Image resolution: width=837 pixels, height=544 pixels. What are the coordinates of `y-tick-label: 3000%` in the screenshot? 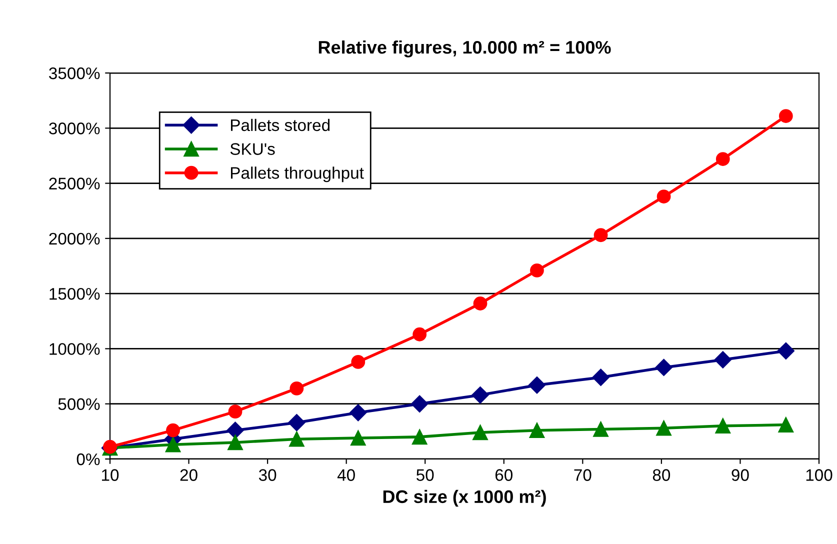 It's located at (74, 128).